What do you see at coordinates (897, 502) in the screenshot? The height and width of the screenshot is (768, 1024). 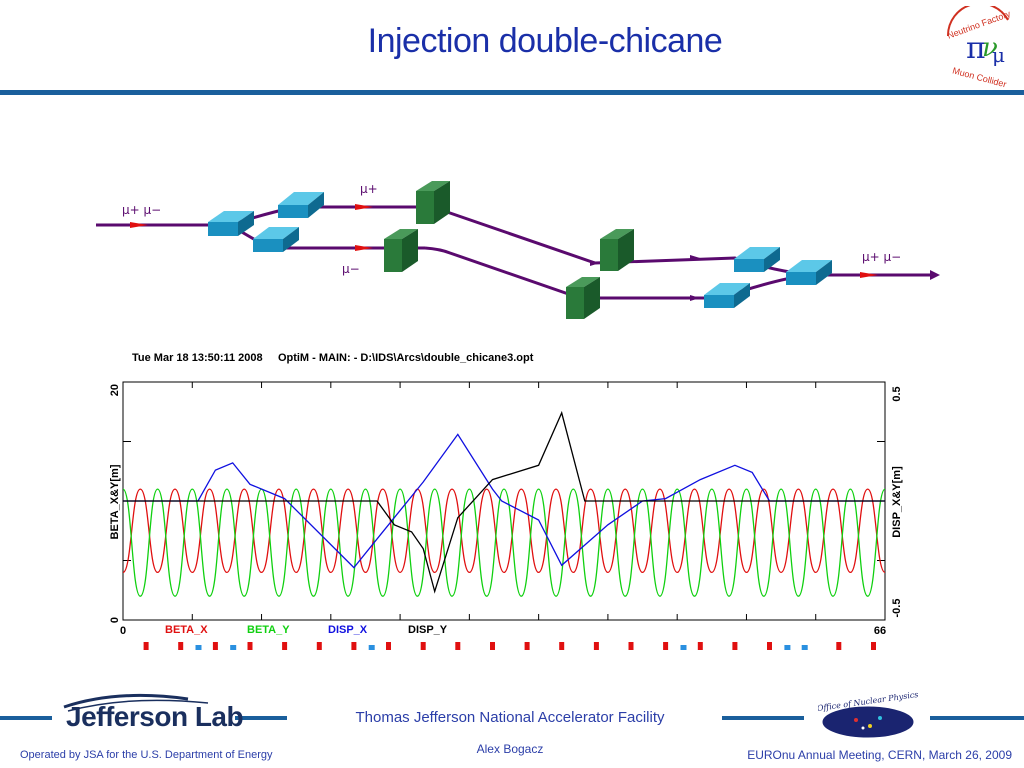 I see `y-right-axis-label: DISP_X&Y[m]` at bounding box center [897, 502].